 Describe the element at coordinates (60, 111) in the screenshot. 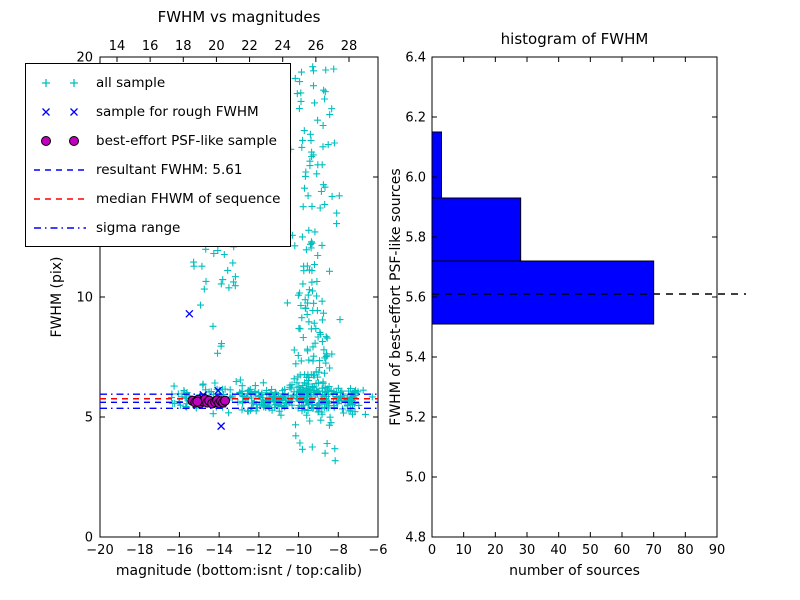

I see `x-legend-marker` at that location.